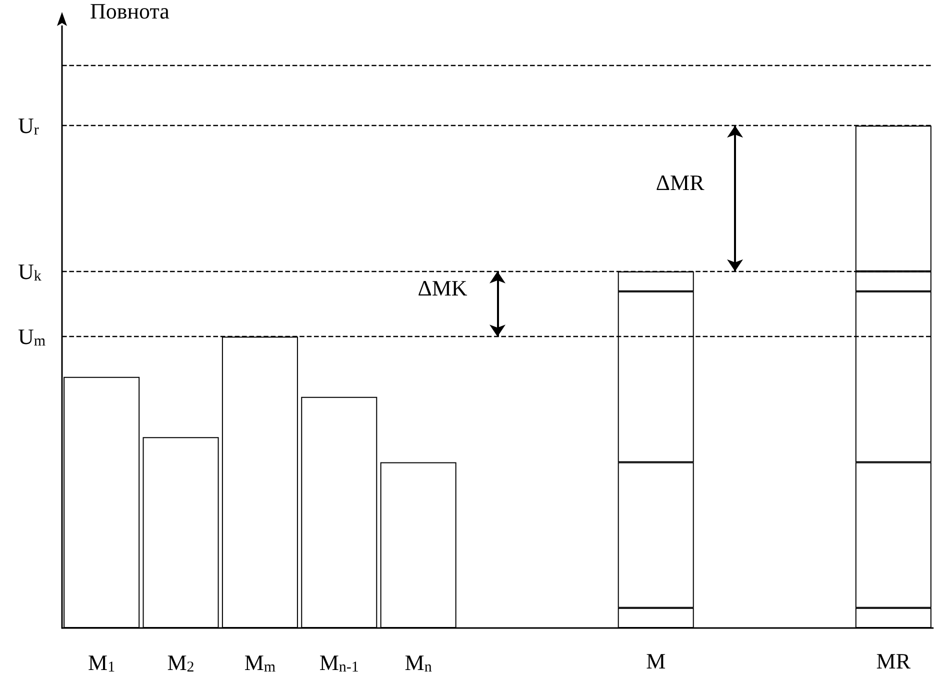  What do you see at coordinates (130, 12) in the screenshot?
I see `y-axis-title: Повнота` at bounding box center [130, 12].